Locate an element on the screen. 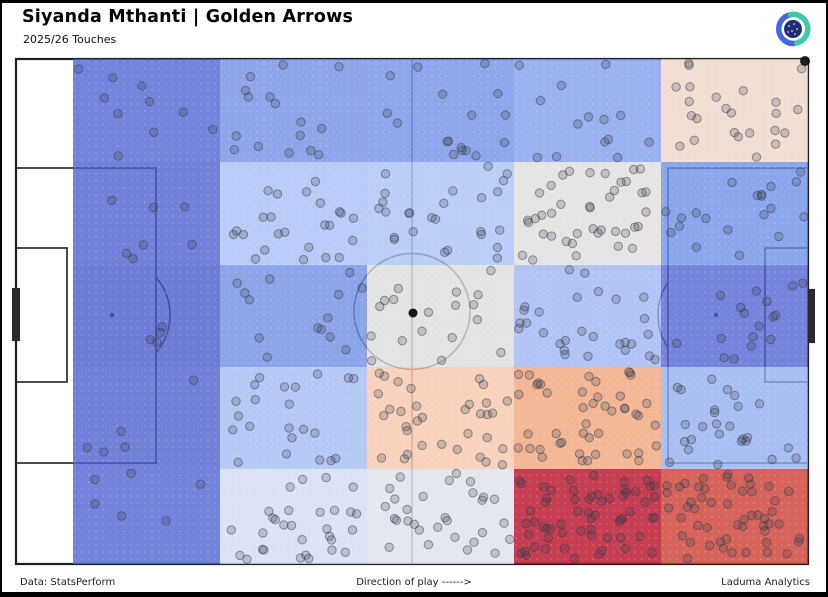 The height and width of the screenshot is (597, 828). logo-ring-arc is located at coordinates (787, 29).